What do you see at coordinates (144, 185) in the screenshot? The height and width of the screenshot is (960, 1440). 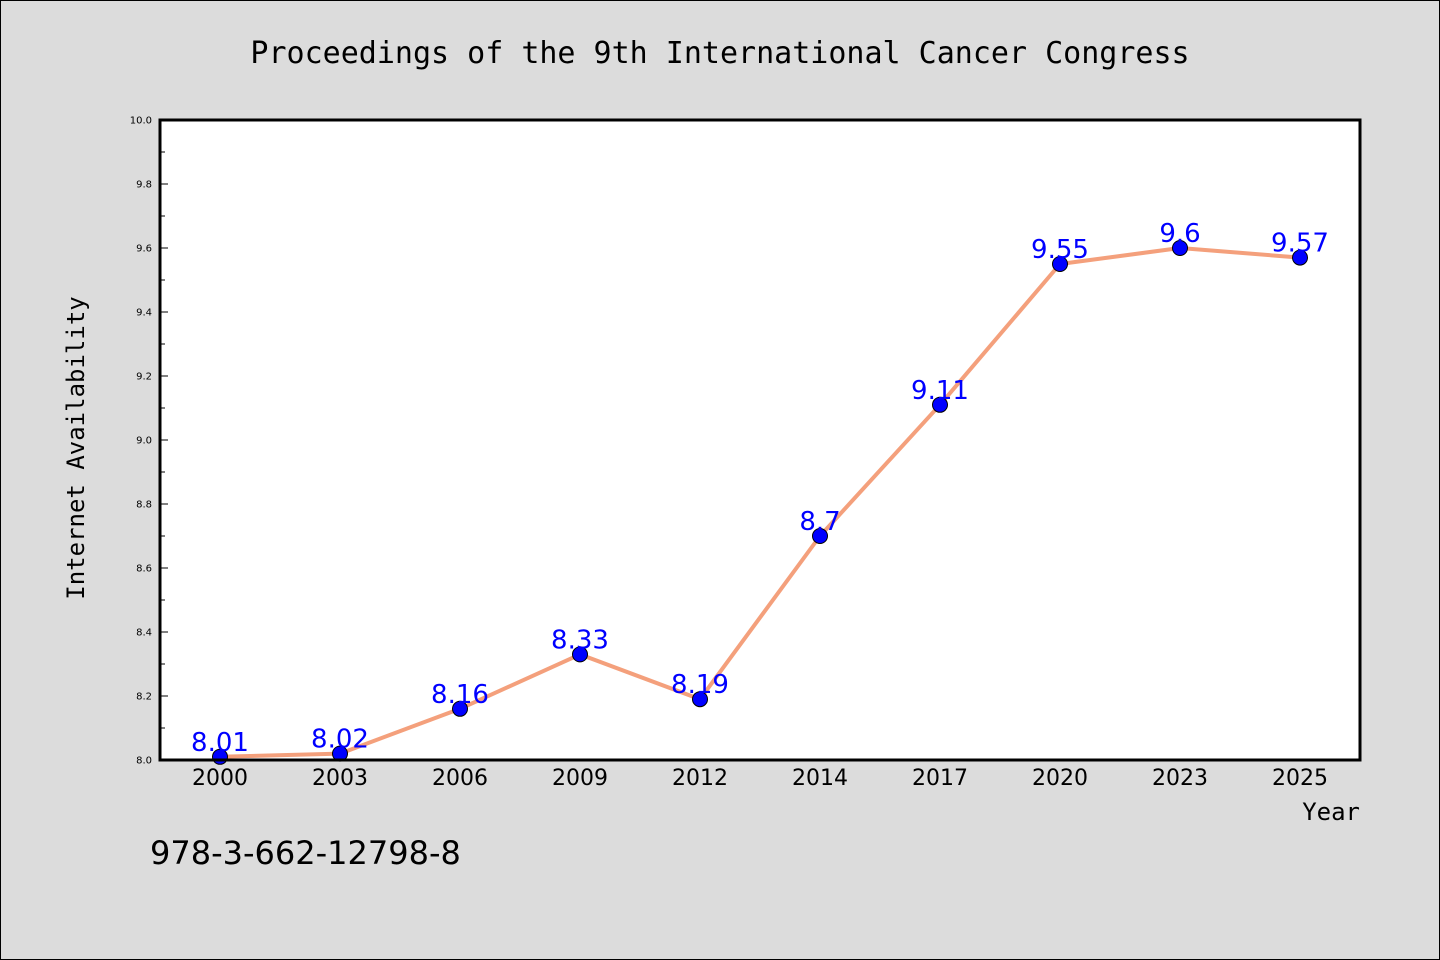 I see `y-tick-label: 9.8` at bounding box center [144, 185].